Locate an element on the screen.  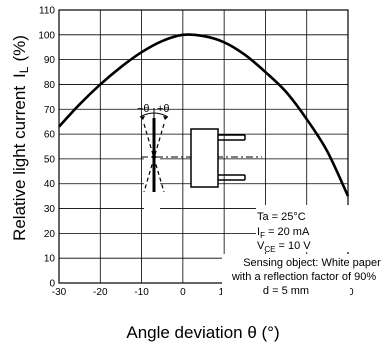
y-tick-label: 90 is located at coordinates (50, 60).